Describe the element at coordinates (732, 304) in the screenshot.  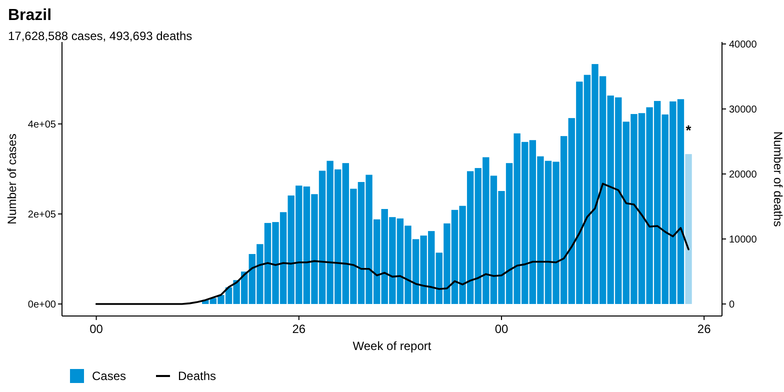
I see `y2-tick-label: 0` at that location.